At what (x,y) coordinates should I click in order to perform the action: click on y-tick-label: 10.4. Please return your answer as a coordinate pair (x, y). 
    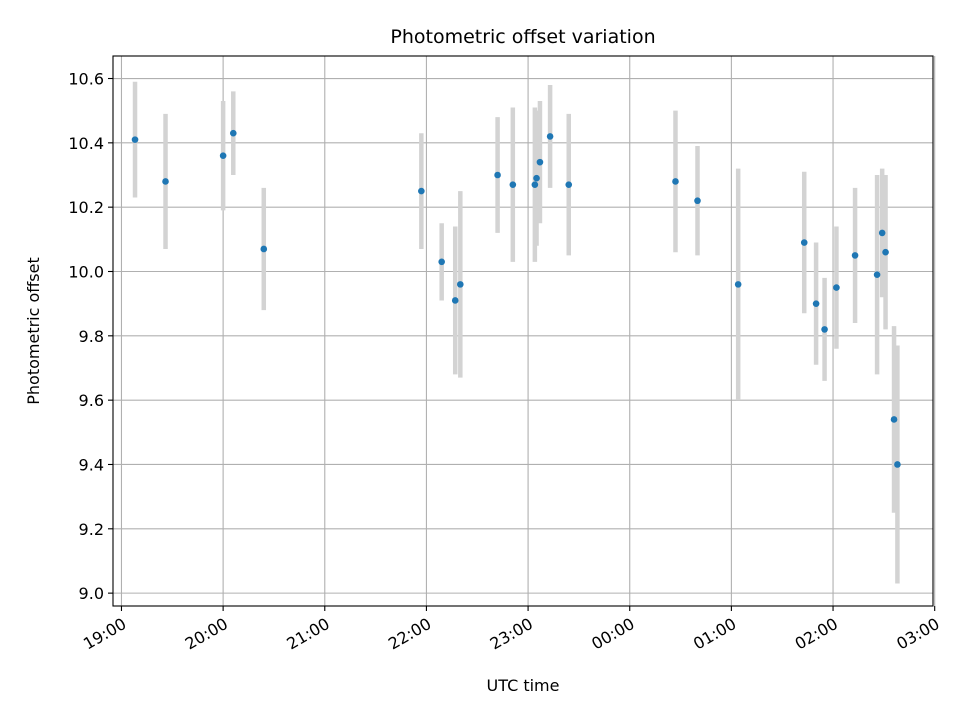
    Looking at the image, I should click on (86, 143).